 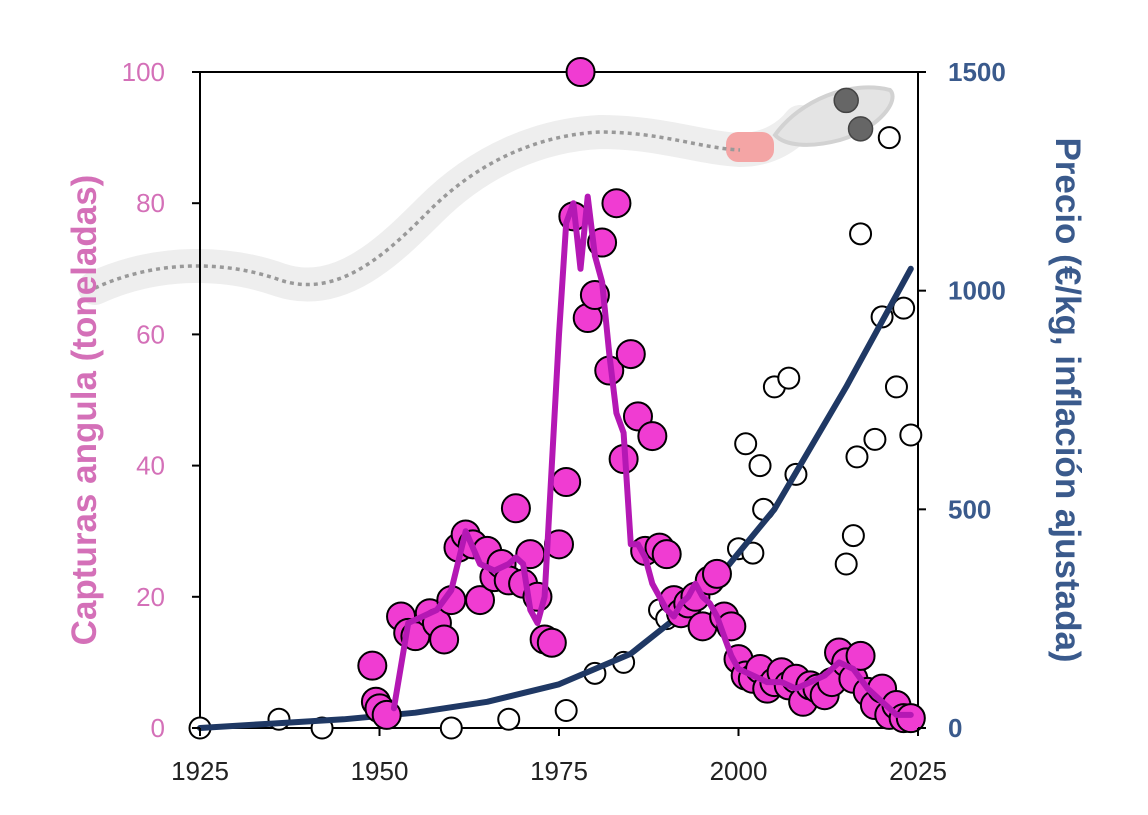 I want to click on y-right-tick-label: 1500, so click(x=977, y=72).